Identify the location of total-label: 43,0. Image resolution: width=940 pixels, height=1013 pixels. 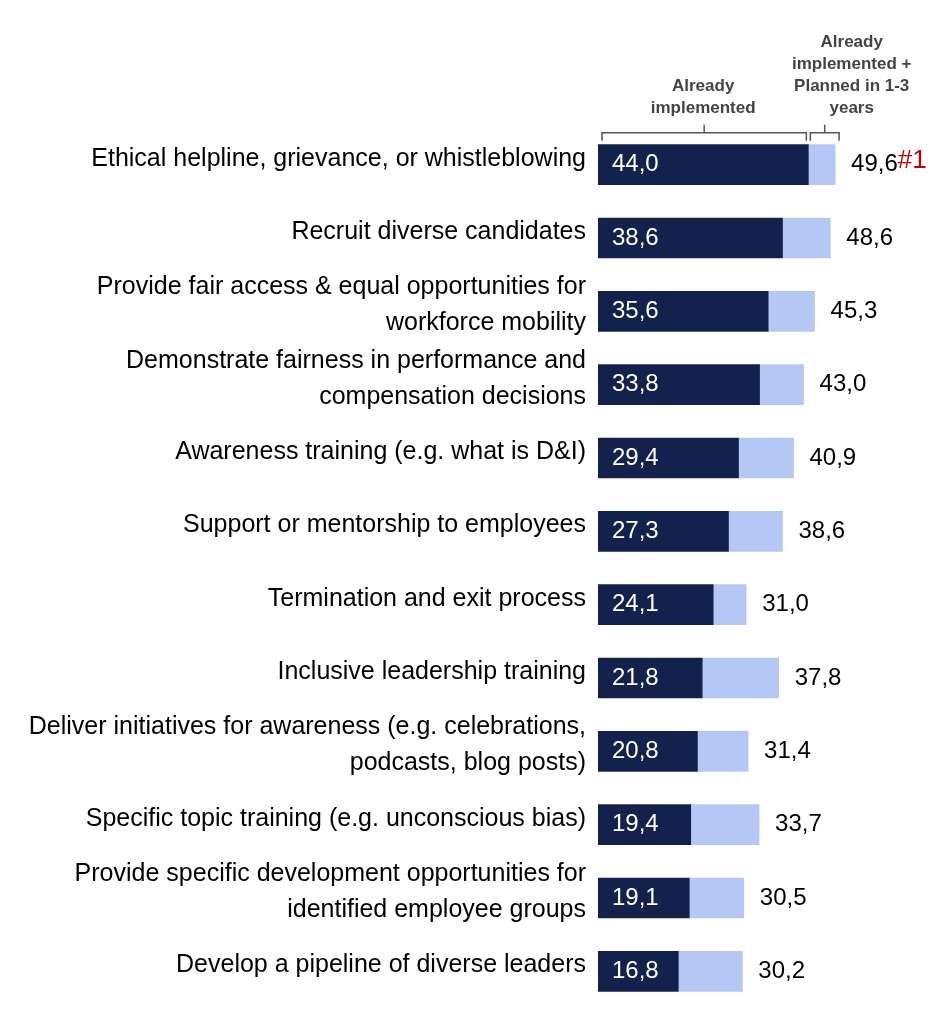
(843, 383).